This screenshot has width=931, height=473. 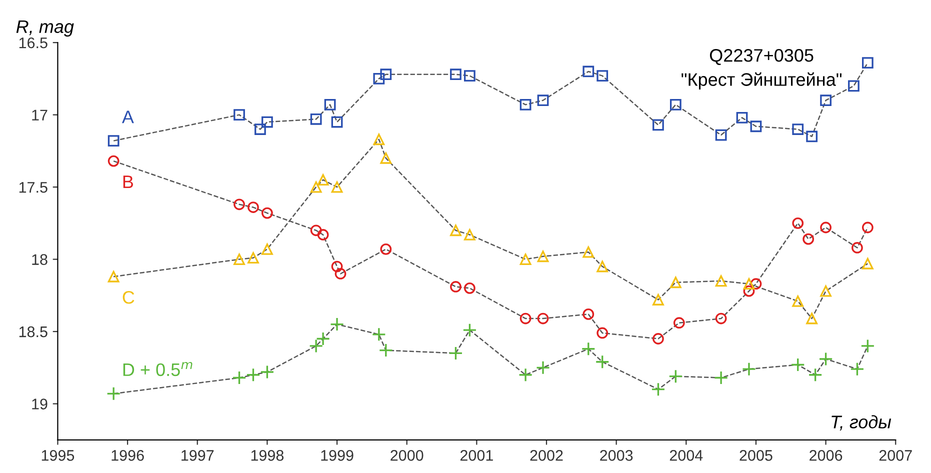 What do you see at coordinates (128, 117) in the screenshot?
I see `series-label: A` at bounding box center [128, 117].